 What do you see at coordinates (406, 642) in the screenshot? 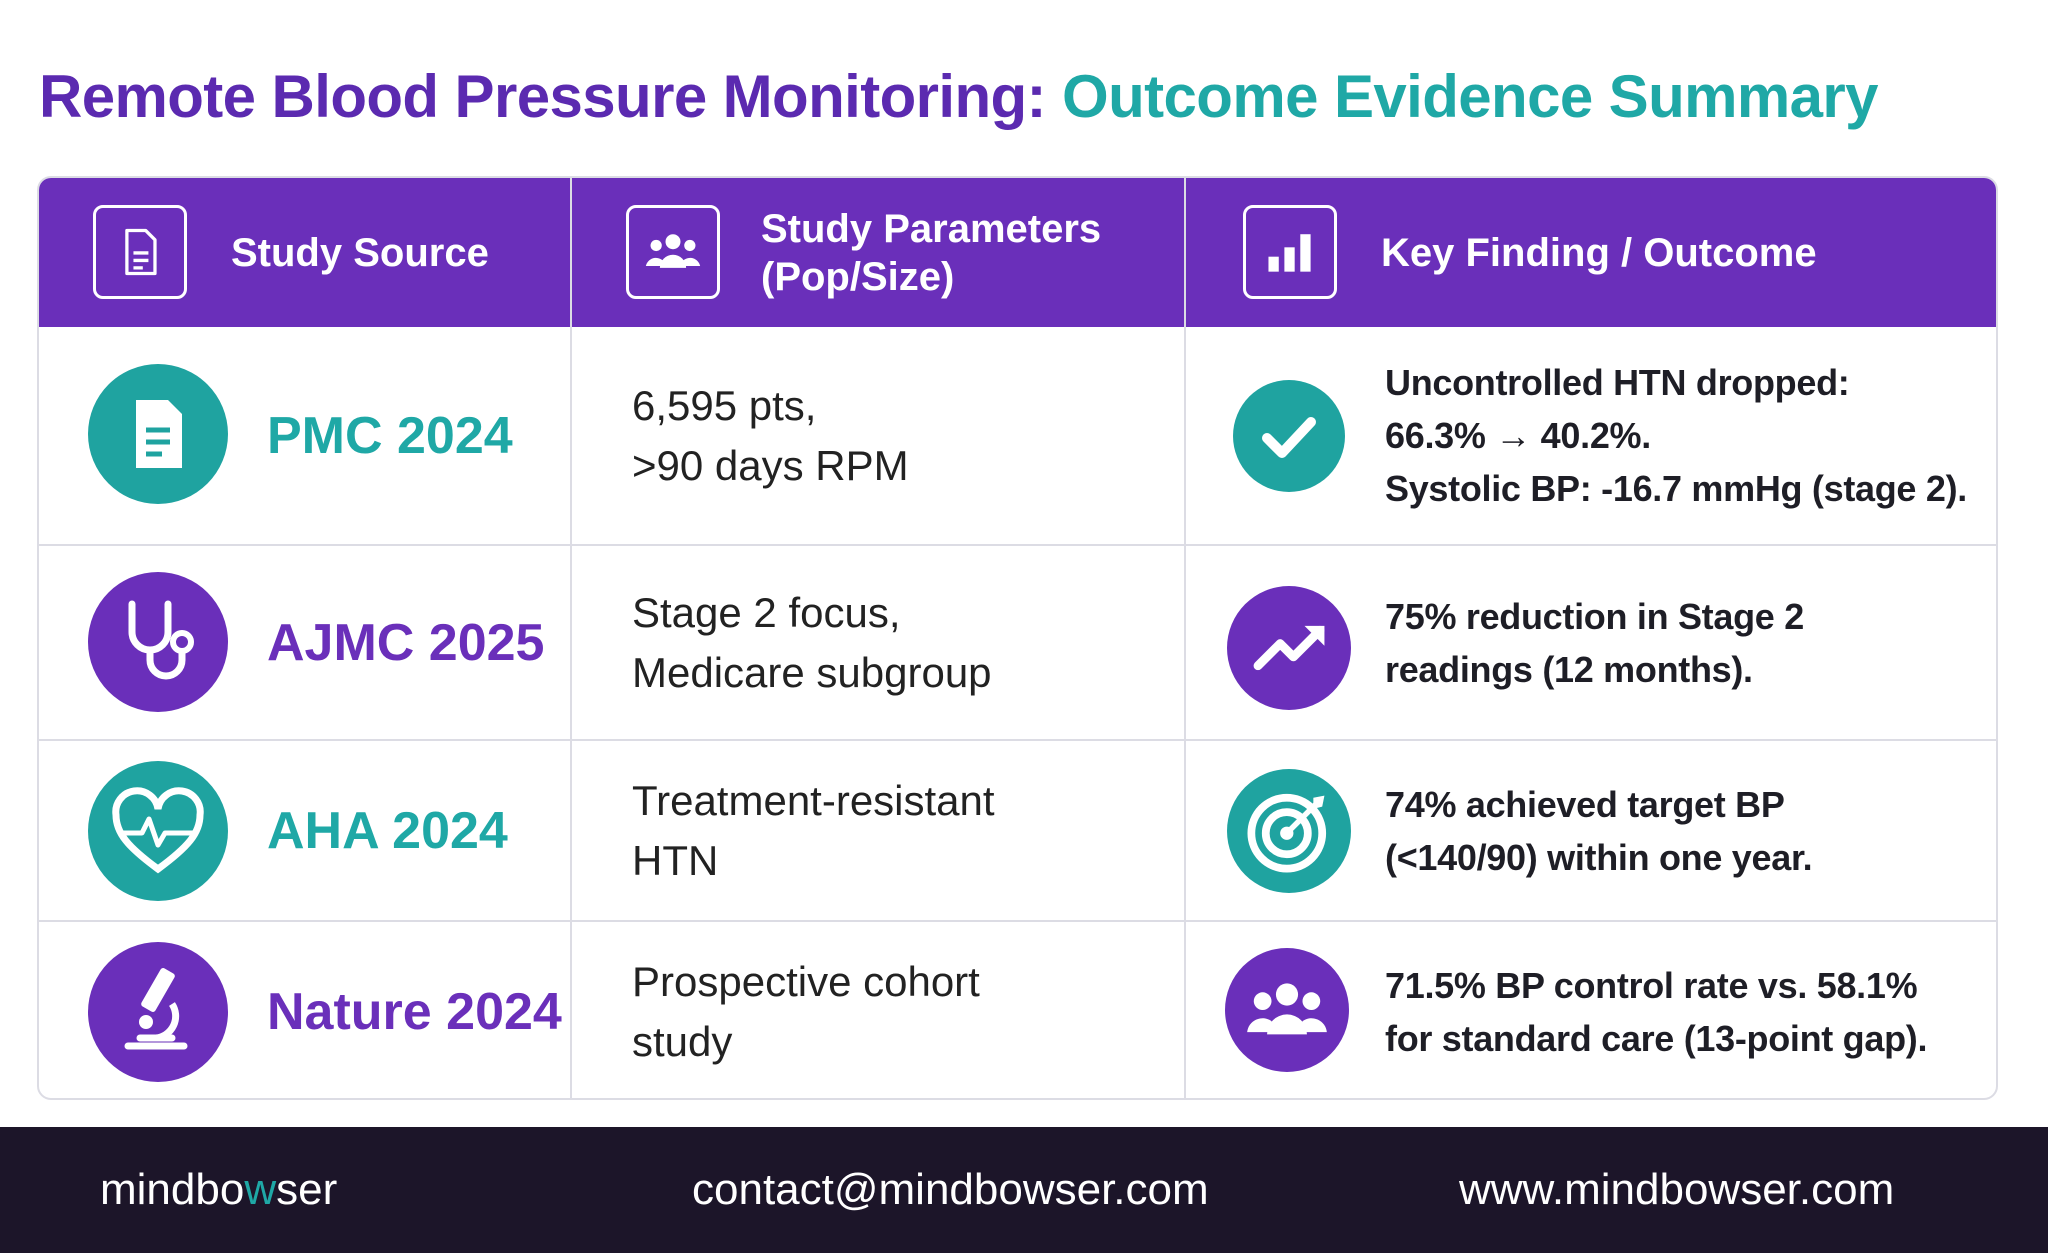
I see `study-source: AJMC 2025` at bounding box center [406, 642].